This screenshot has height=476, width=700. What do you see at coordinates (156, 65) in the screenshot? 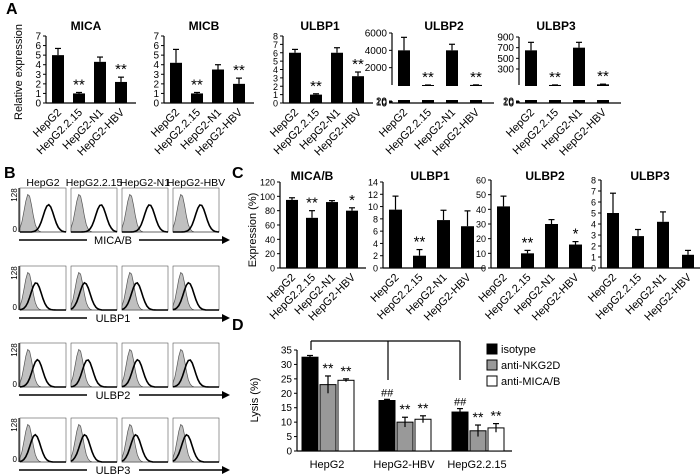
I see `a-micb-ytick-label: 4` at bounding box center [156, 65].